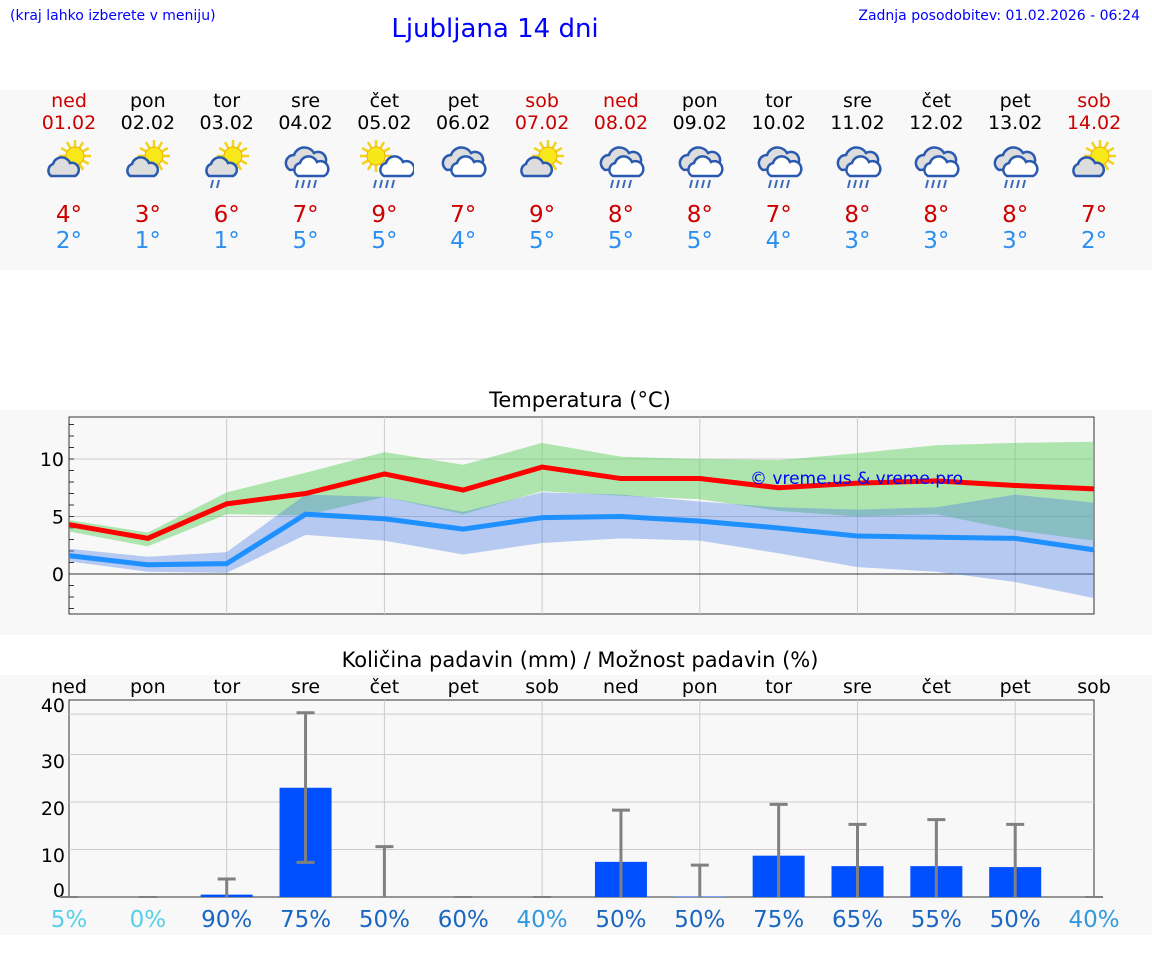 This screenshot has width=1152, height=975. What do you see at coordinates (936, 241) in the screenshot?
I see `min-temp: 3°` at bounding box center [936, 241].